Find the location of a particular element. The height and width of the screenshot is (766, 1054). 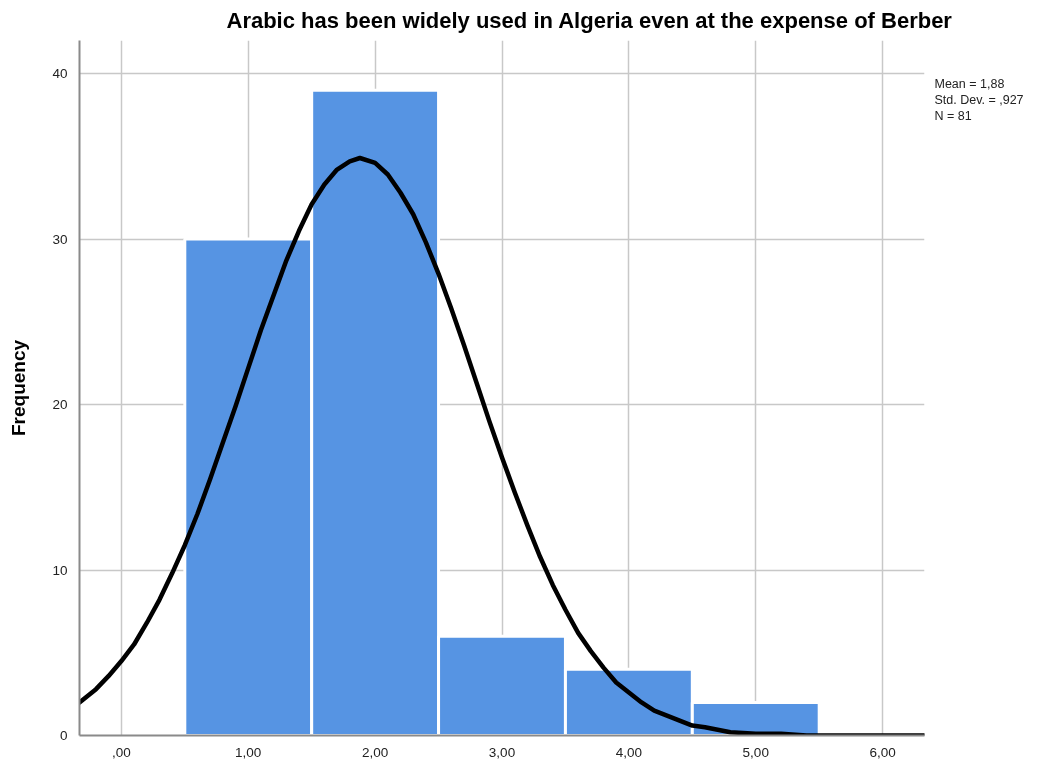

x-tick-label: 2,00 is located at coordinates (375, 752).